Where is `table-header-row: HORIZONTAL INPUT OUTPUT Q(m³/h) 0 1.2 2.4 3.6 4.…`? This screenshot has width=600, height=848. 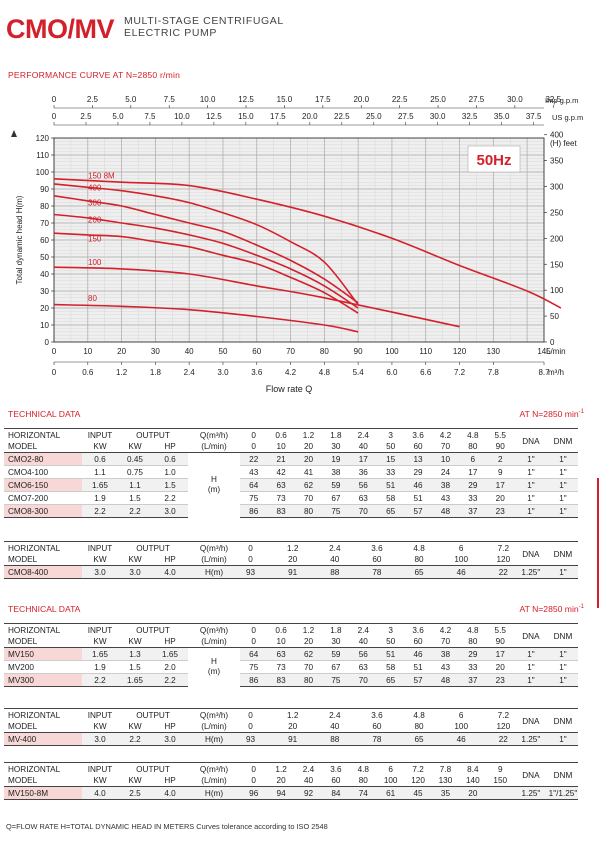 table-header-row: HORIZONTAL INPUT OUTPUT Q(m³/h) 0 1.2 2.4 3.6 4.… is located at coordinates (291, 774).